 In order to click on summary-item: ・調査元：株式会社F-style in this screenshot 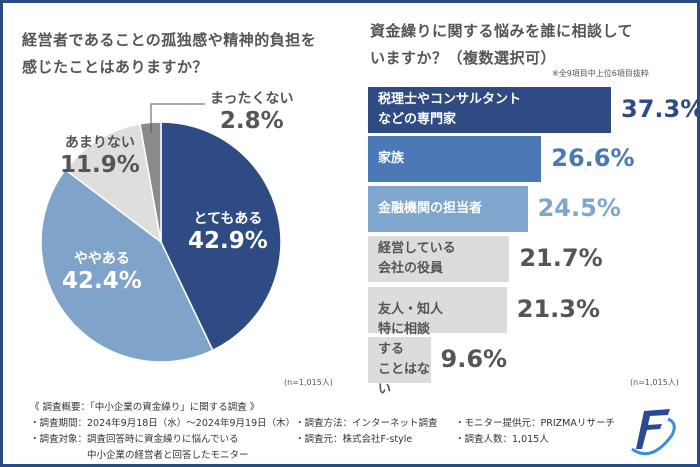, I will do `click(354, 439)`.